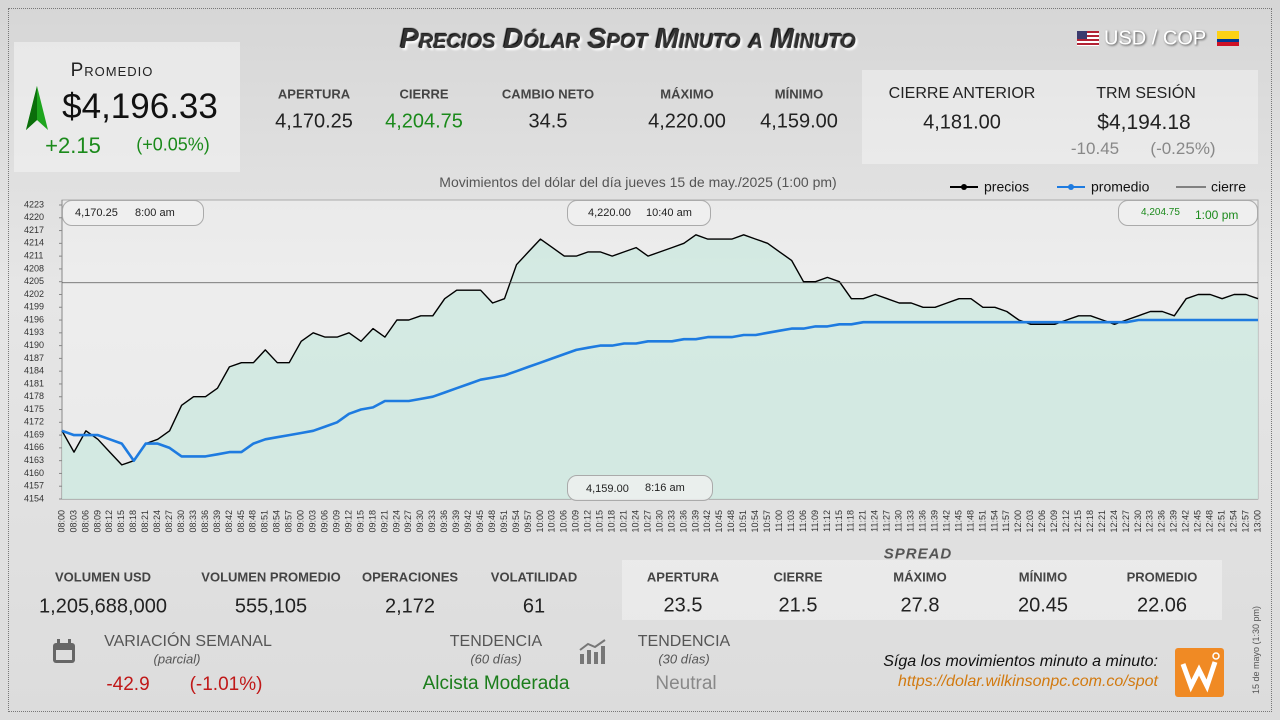 This screenshot has width=1280, height=720. What do you see at coordinates (1183, 148) in the screenshot?
I see `trm-change-pct: (-0.25%)` at bounding box center [1183, 148].